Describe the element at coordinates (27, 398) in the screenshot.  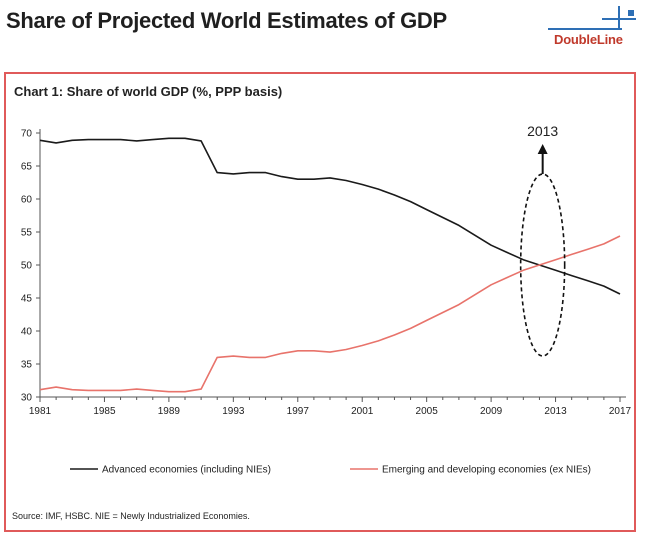
I see `y-tick-label: 30` at that location.